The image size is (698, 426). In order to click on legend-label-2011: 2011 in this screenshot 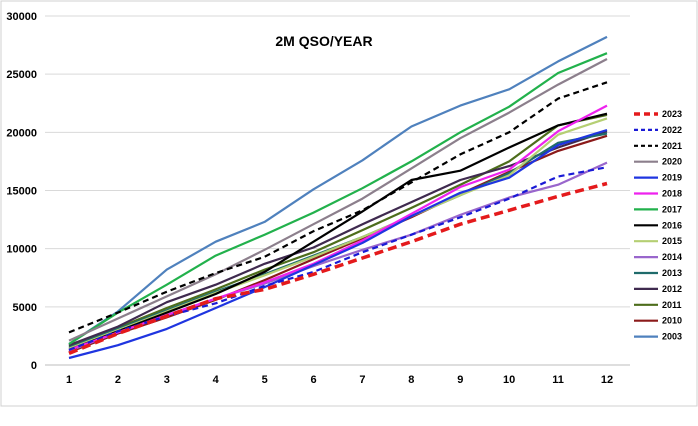, I will do `click(672, 305)`.